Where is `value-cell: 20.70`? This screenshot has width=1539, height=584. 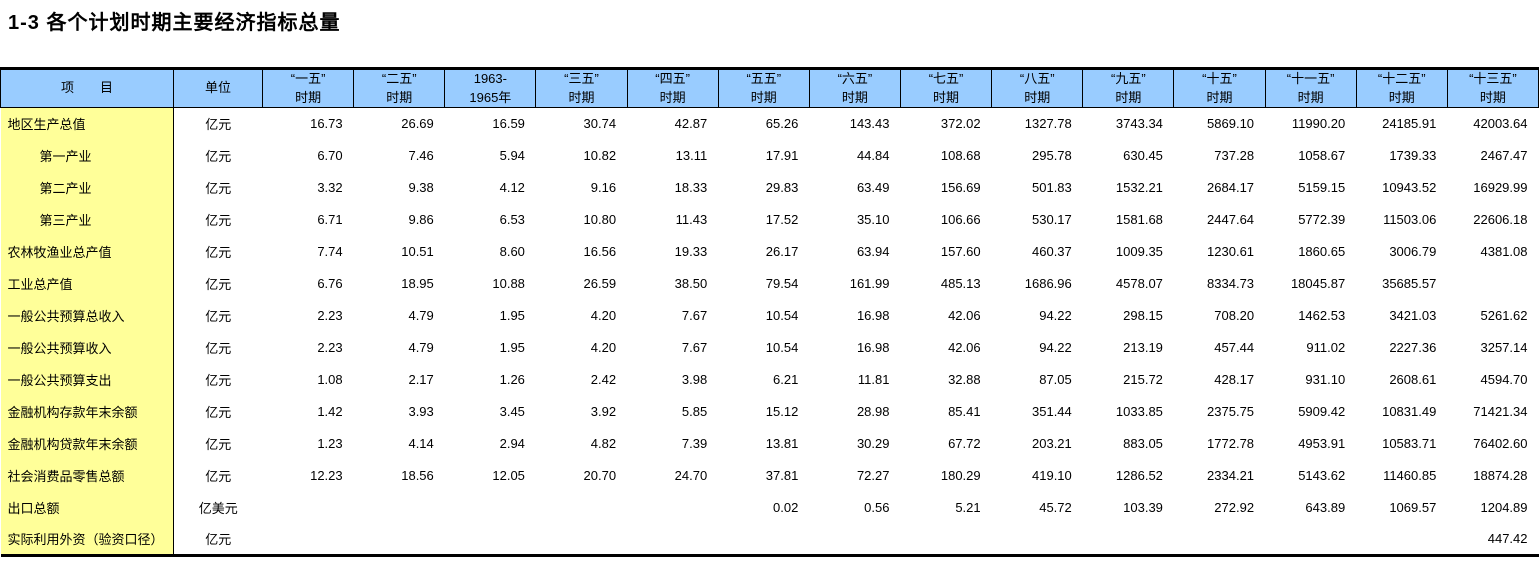 value-cell: 20.70 is located at coordinates (600, 475).